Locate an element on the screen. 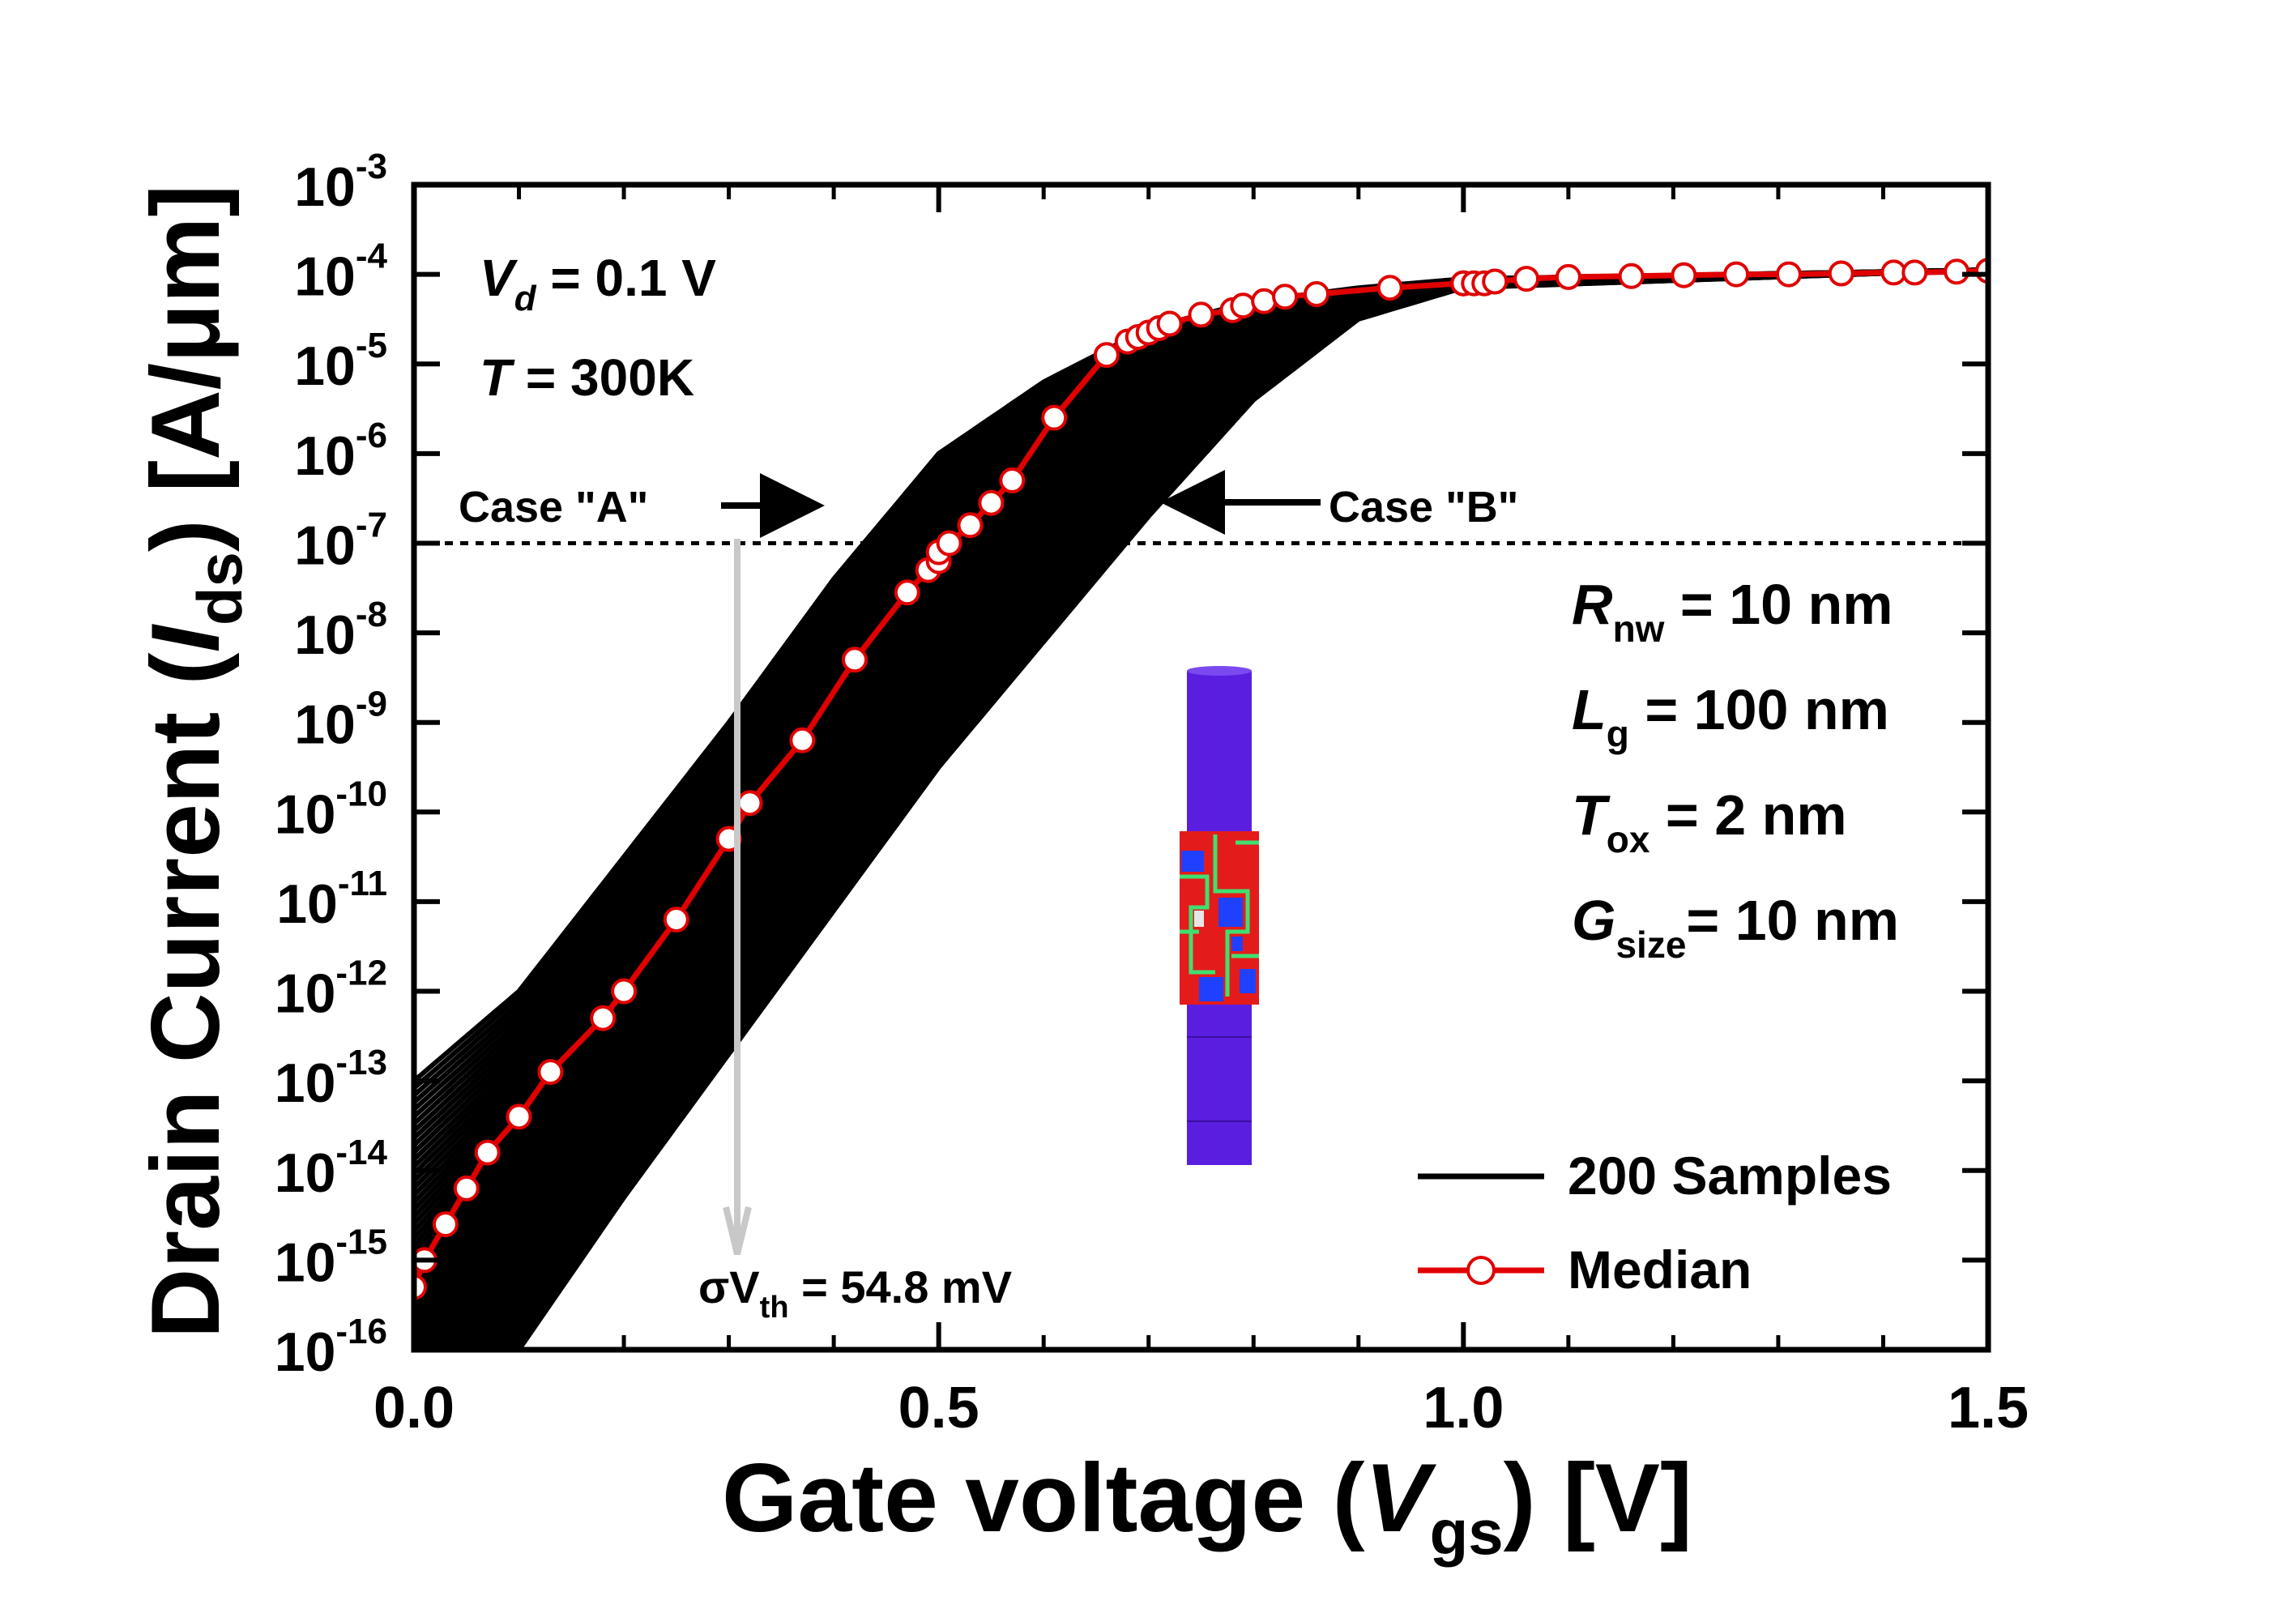  nanowire-top is located at coordinates (1219, 671).